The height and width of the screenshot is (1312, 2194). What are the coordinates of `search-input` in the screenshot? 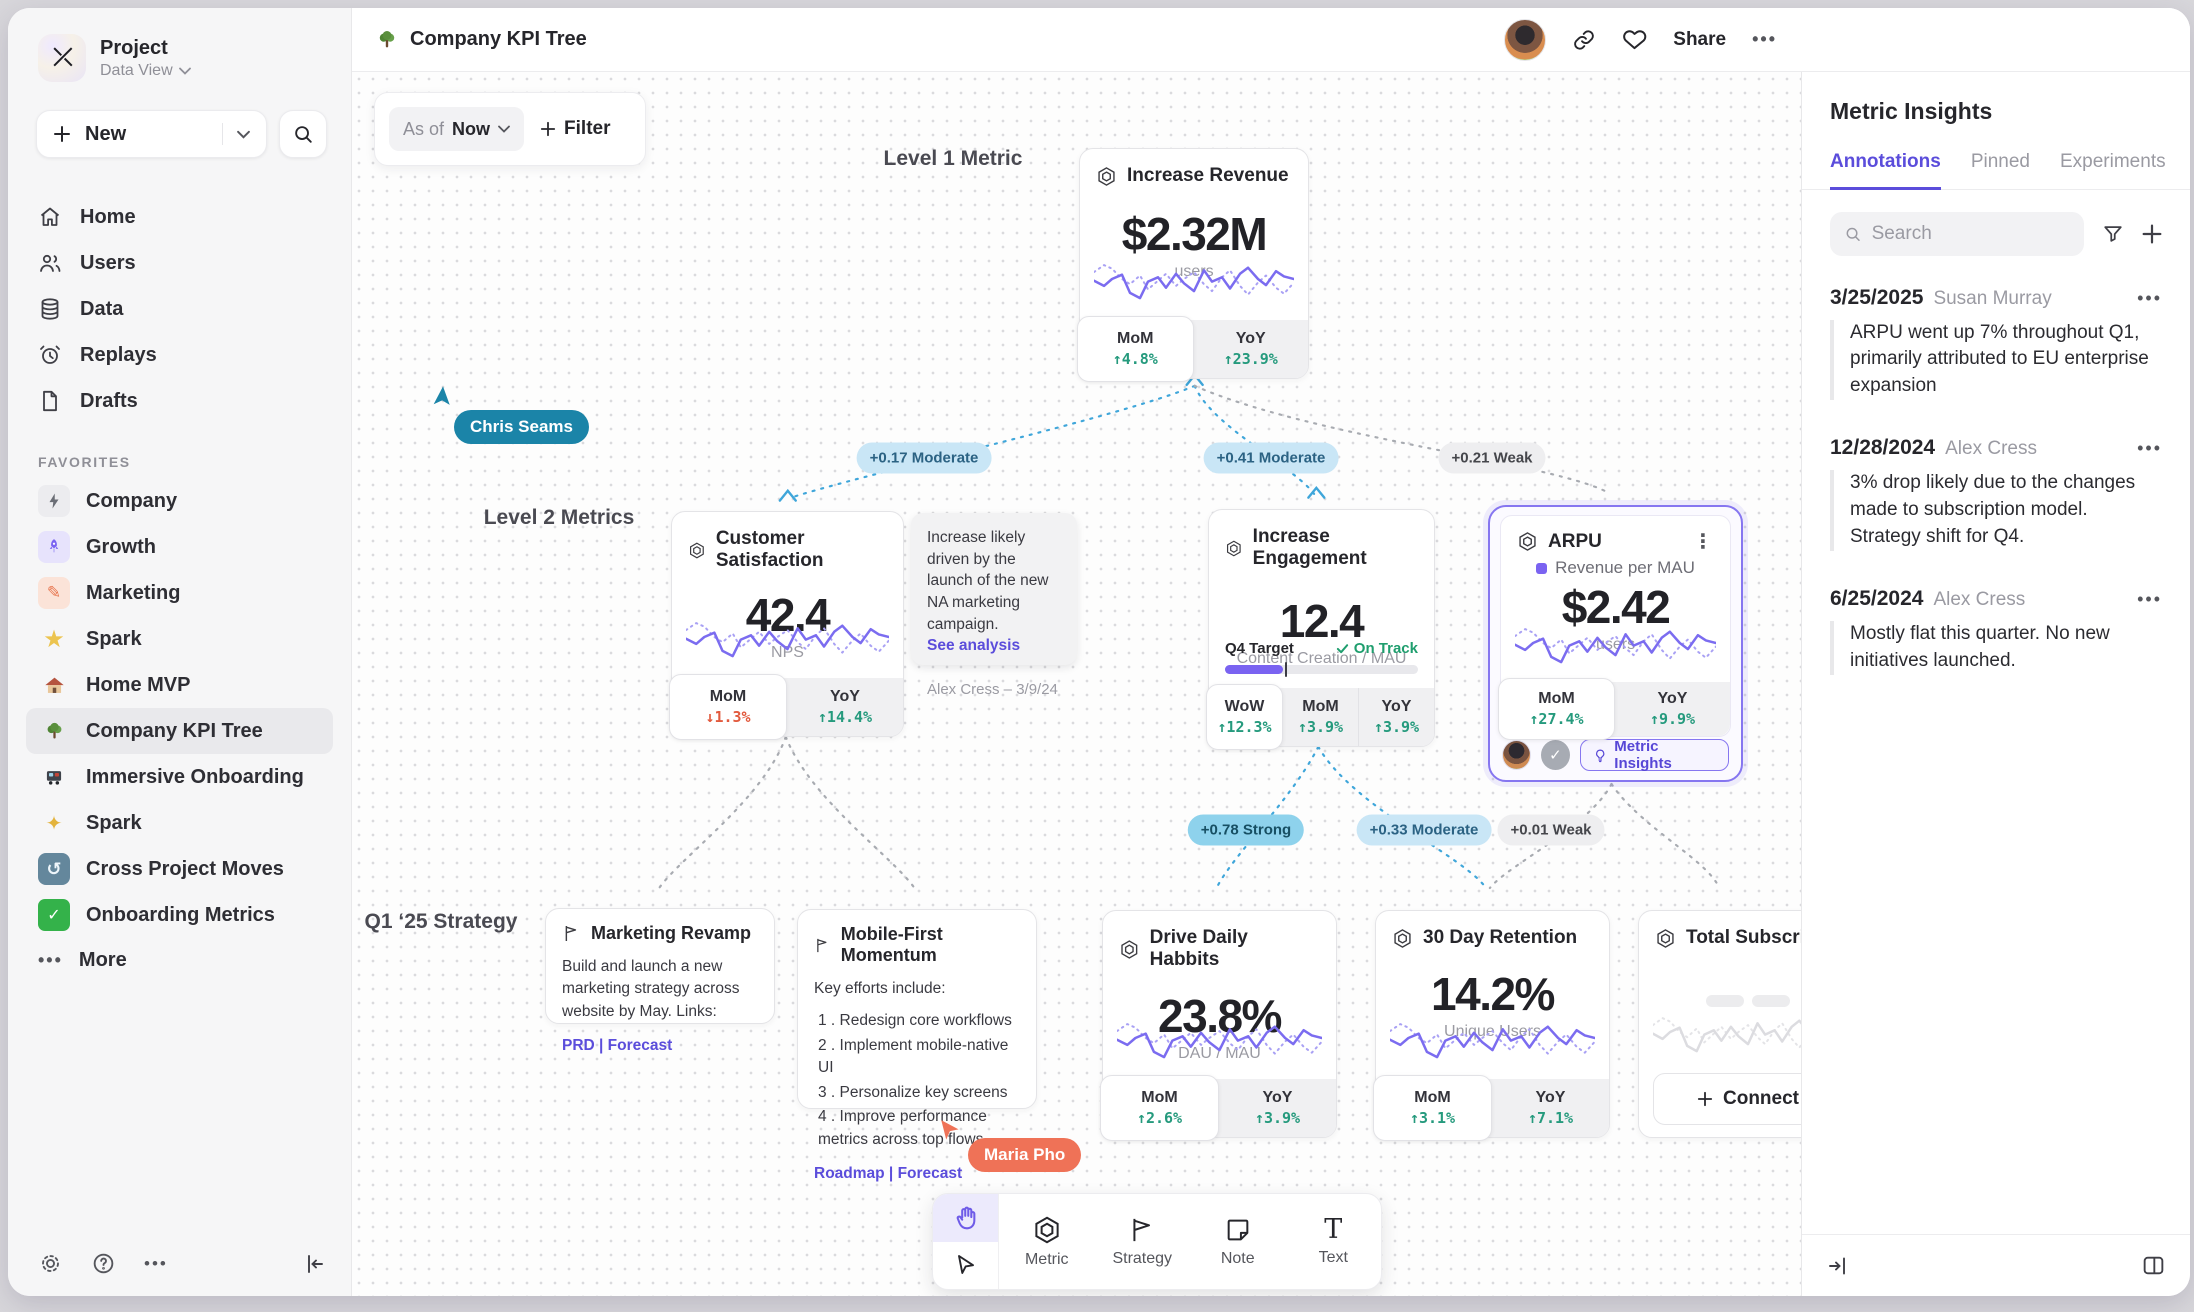 It's located at (1970, 233).